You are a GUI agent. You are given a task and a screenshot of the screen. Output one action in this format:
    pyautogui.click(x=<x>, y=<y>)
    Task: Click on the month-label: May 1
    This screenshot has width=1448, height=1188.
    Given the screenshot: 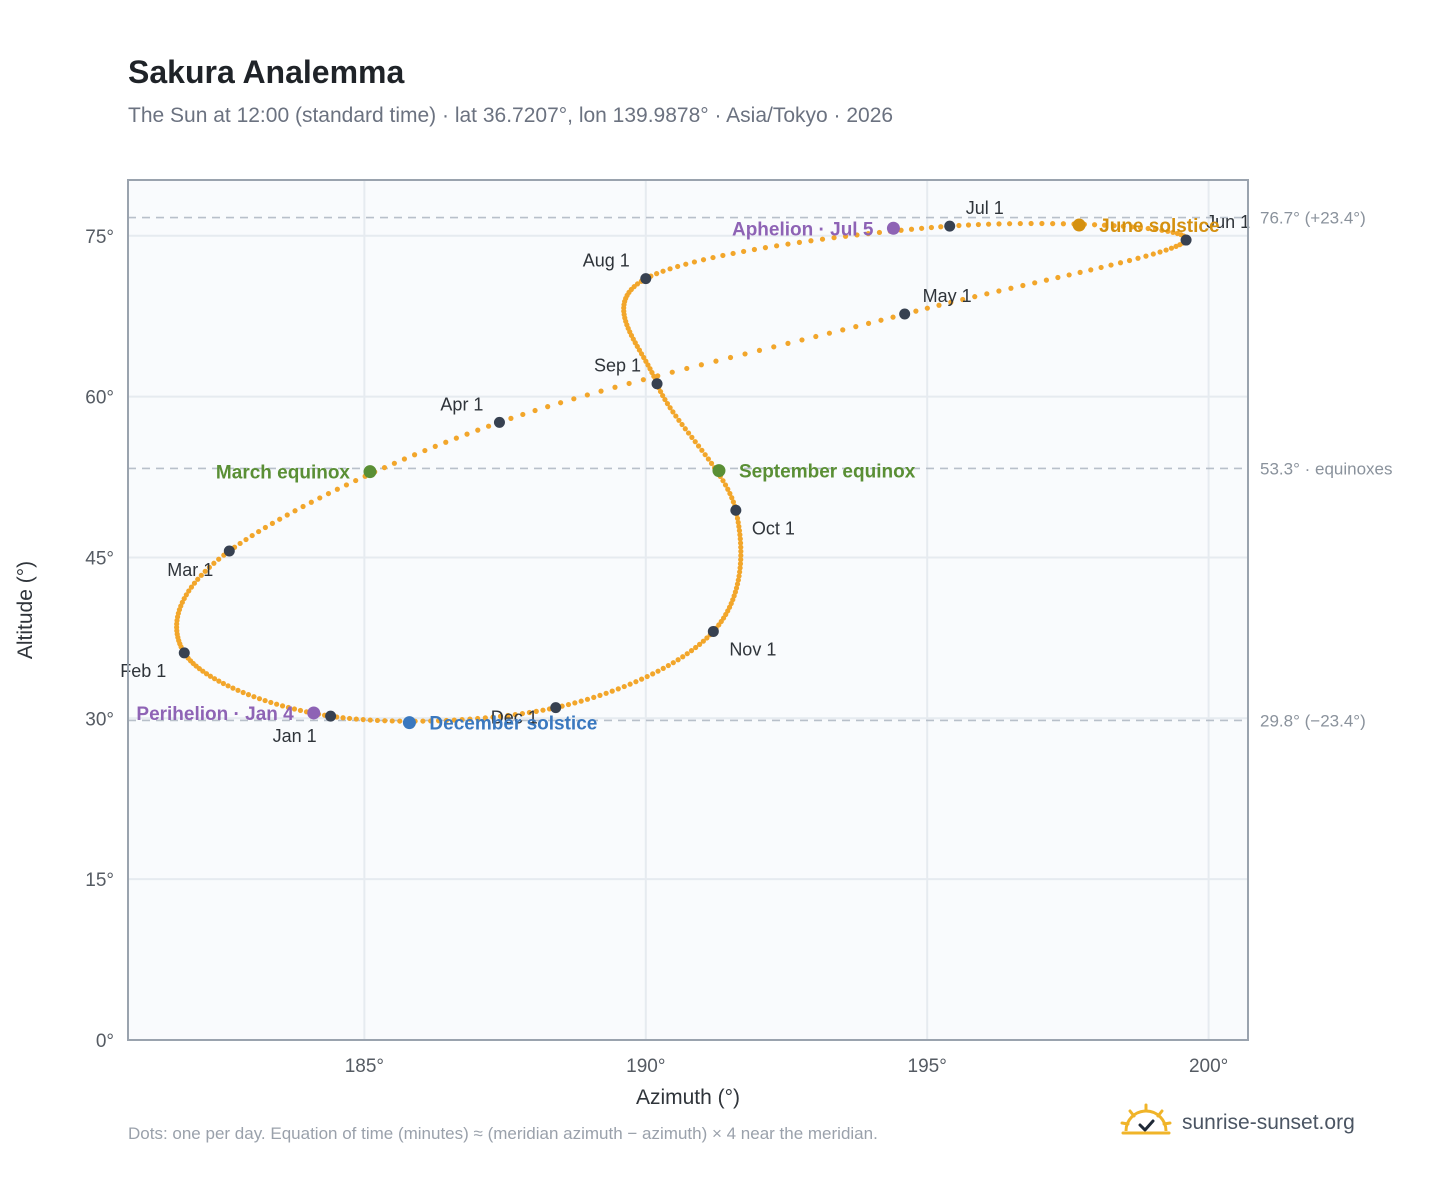 What is the action you would take?
    pyautogui.click(x=947, y=296)
    